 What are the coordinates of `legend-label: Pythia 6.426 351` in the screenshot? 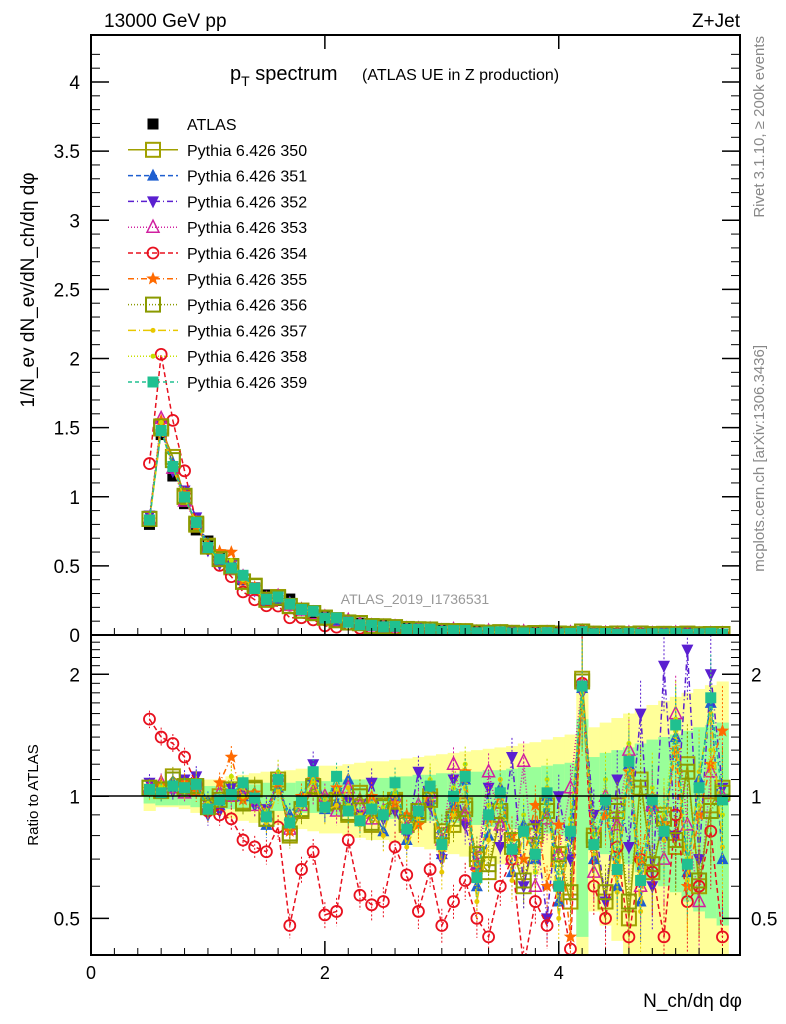 It's located at (247, 177).